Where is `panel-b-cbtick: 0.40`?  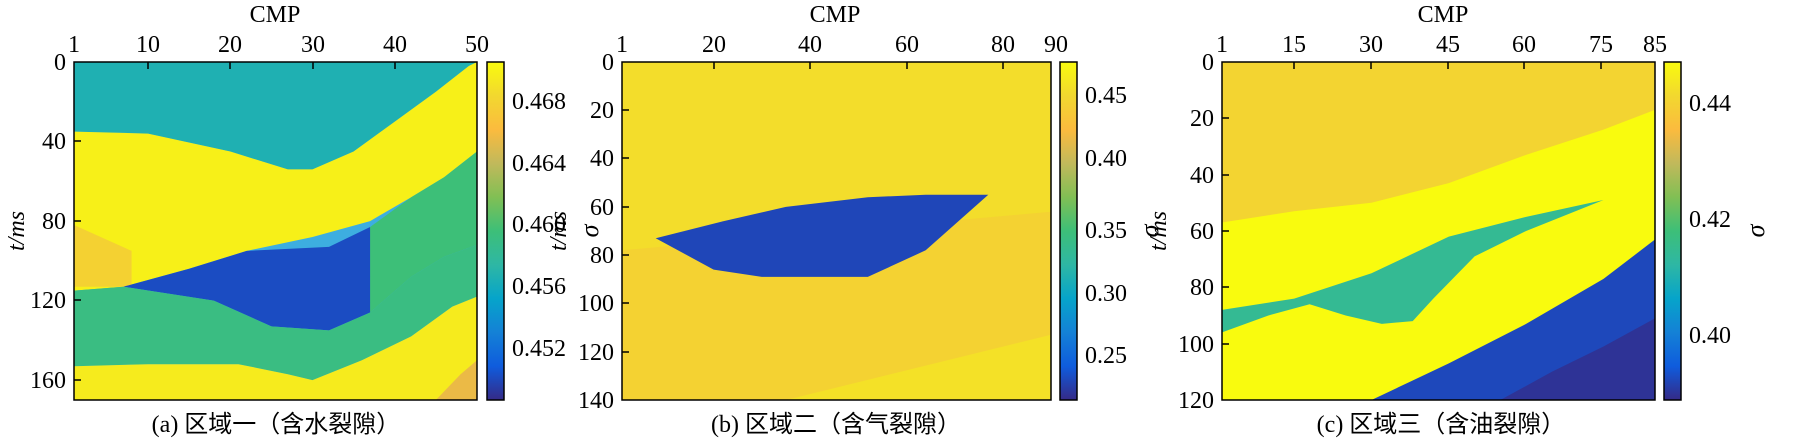
panel-b-cbtick: 0.40 is located at coordinates (1106, 159).